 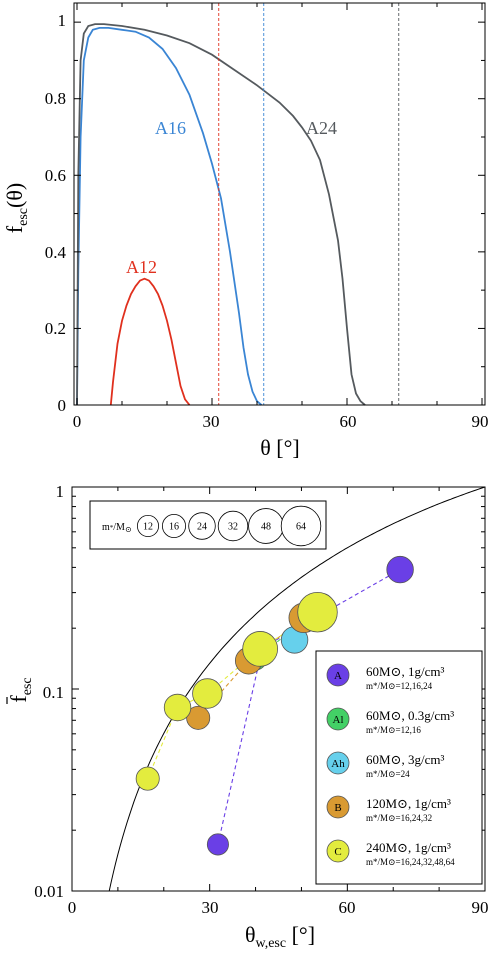 What do you see at coordinates (53, 692) in the screenshot?
I see `bottom-y-tick-label: 0.1` at bounding box center [53, 692].